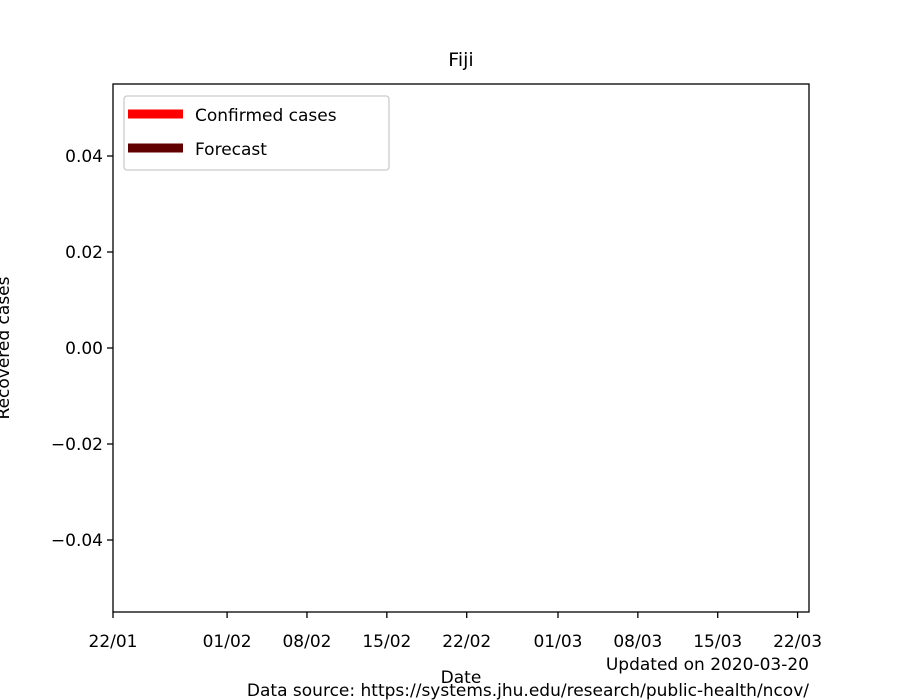 Image resolution: width=900 pixels, height=700 pixels. I want to click on x-tick-label: 08/02, so click(306, 642).